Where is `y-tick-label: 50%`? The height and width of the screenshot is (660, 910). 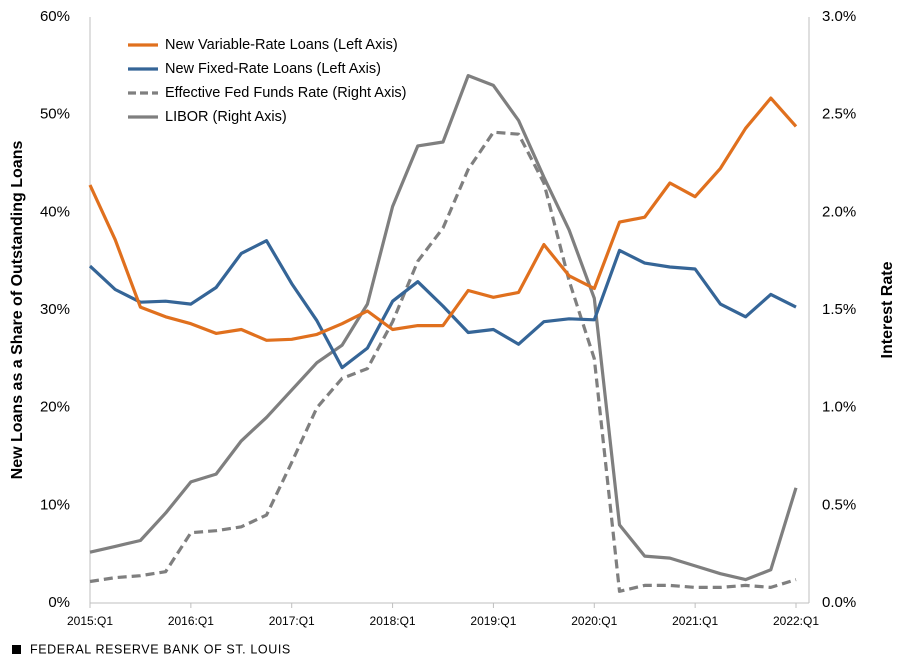 y-tick-label: 50% is located at coordinates (55, 114).